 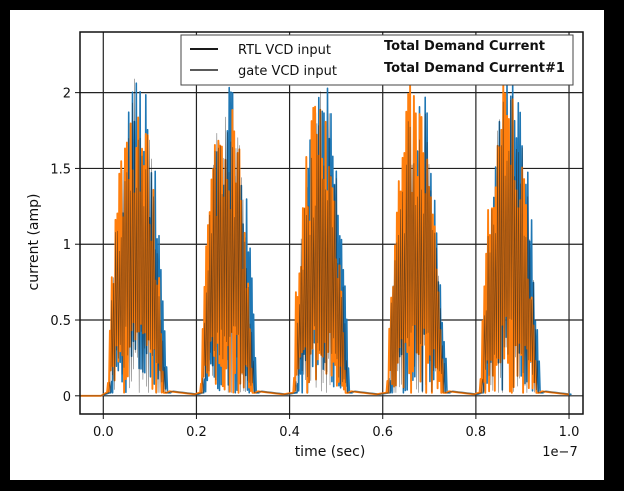 What do you see at coordinates (67, 245) in the screenshot?
I see `y-tick-label: 1` at bounding box center [67, 245].